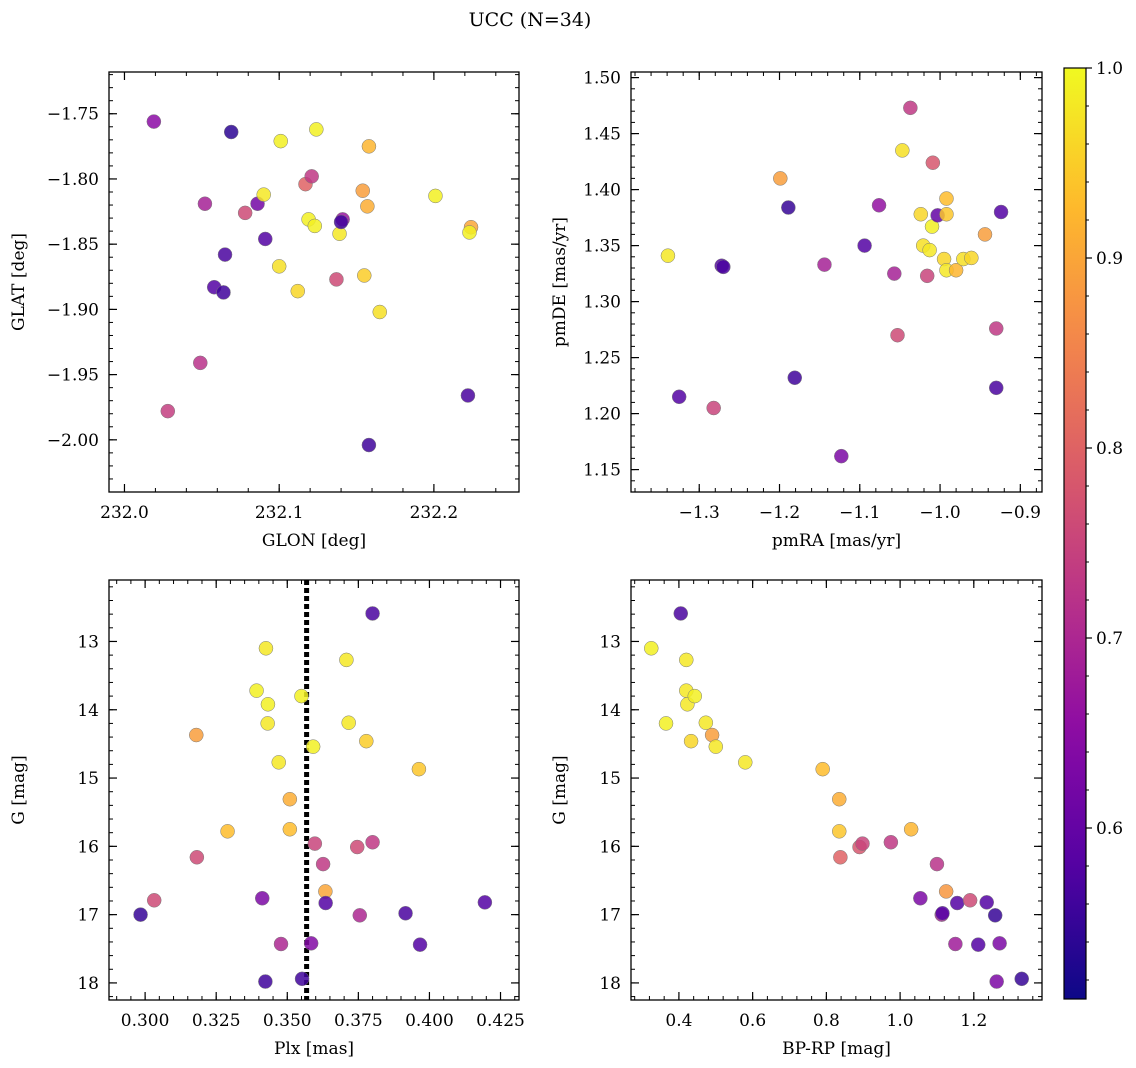 The height and width of the screenshot is (1068, 1136). Describe the element at coordinates (826, 1021) in the screenshot. I see `x-tick-label: 0.8` at that location.